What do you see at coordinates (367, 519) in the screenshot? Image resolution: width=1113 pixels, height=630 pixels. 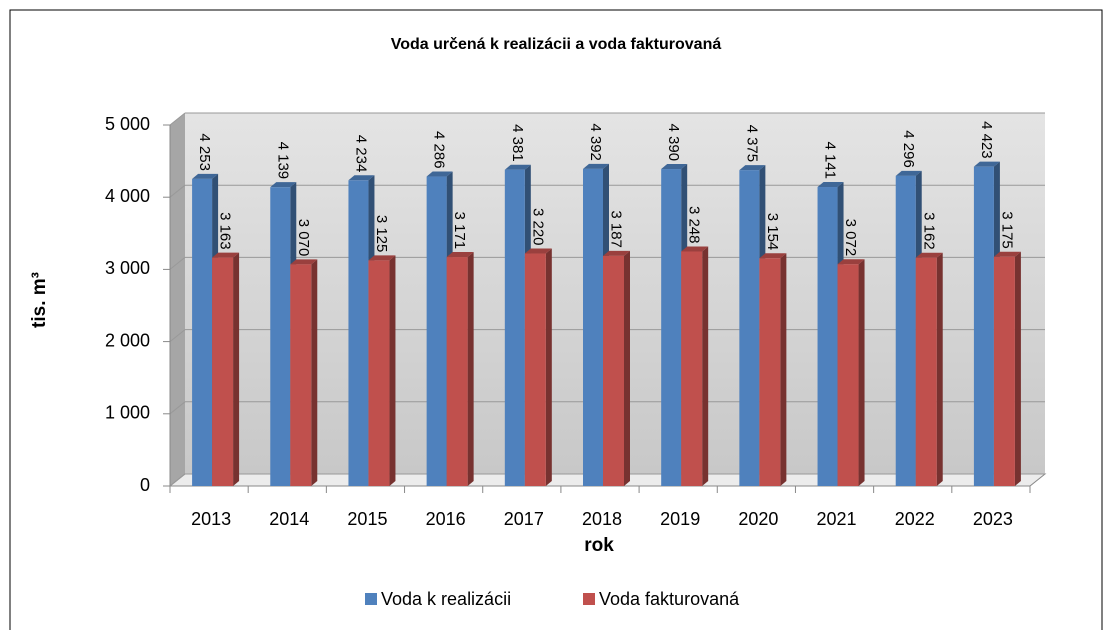 I see `x-tick-label: 2015` at bounding box center [367, 519].